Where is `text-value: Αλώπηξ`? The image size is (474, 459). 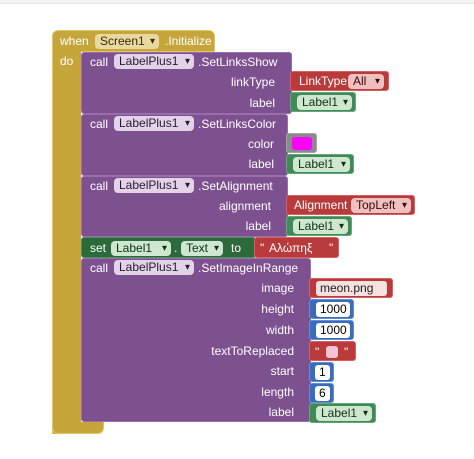 text-value: Αλώπηξ is located at coordinates (291, 248).